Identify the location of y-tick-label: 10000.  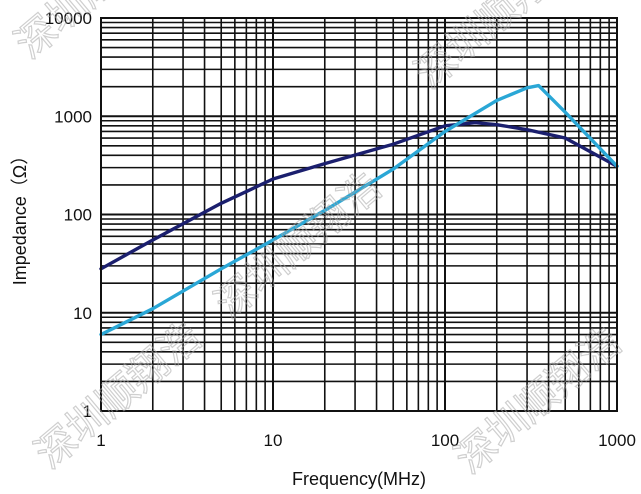
(68, 18).